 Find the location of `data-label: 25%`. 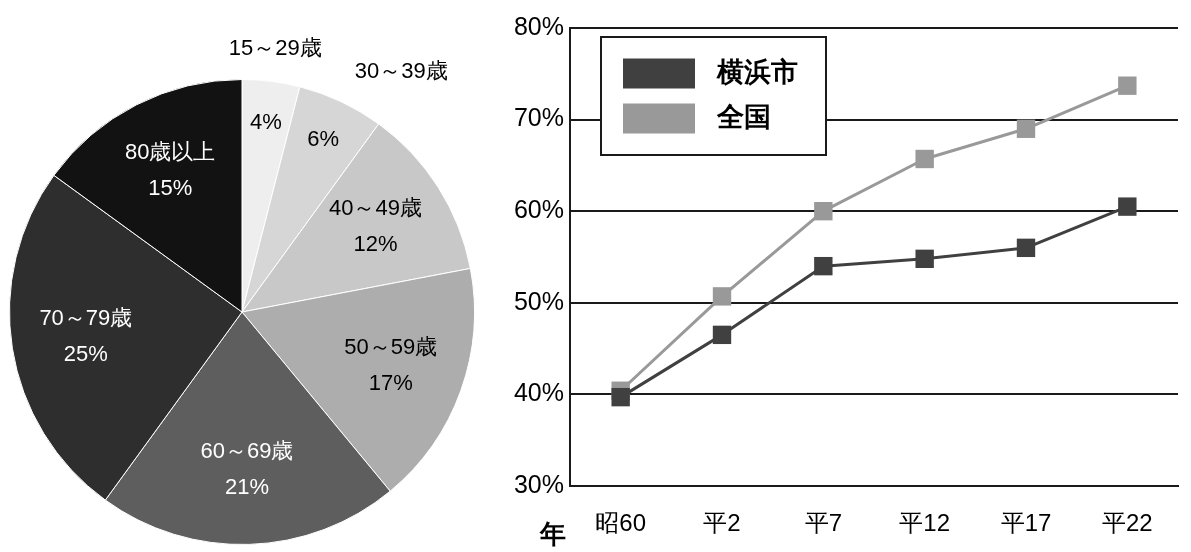

data-label: 25% is located at coordinates (85, 353).